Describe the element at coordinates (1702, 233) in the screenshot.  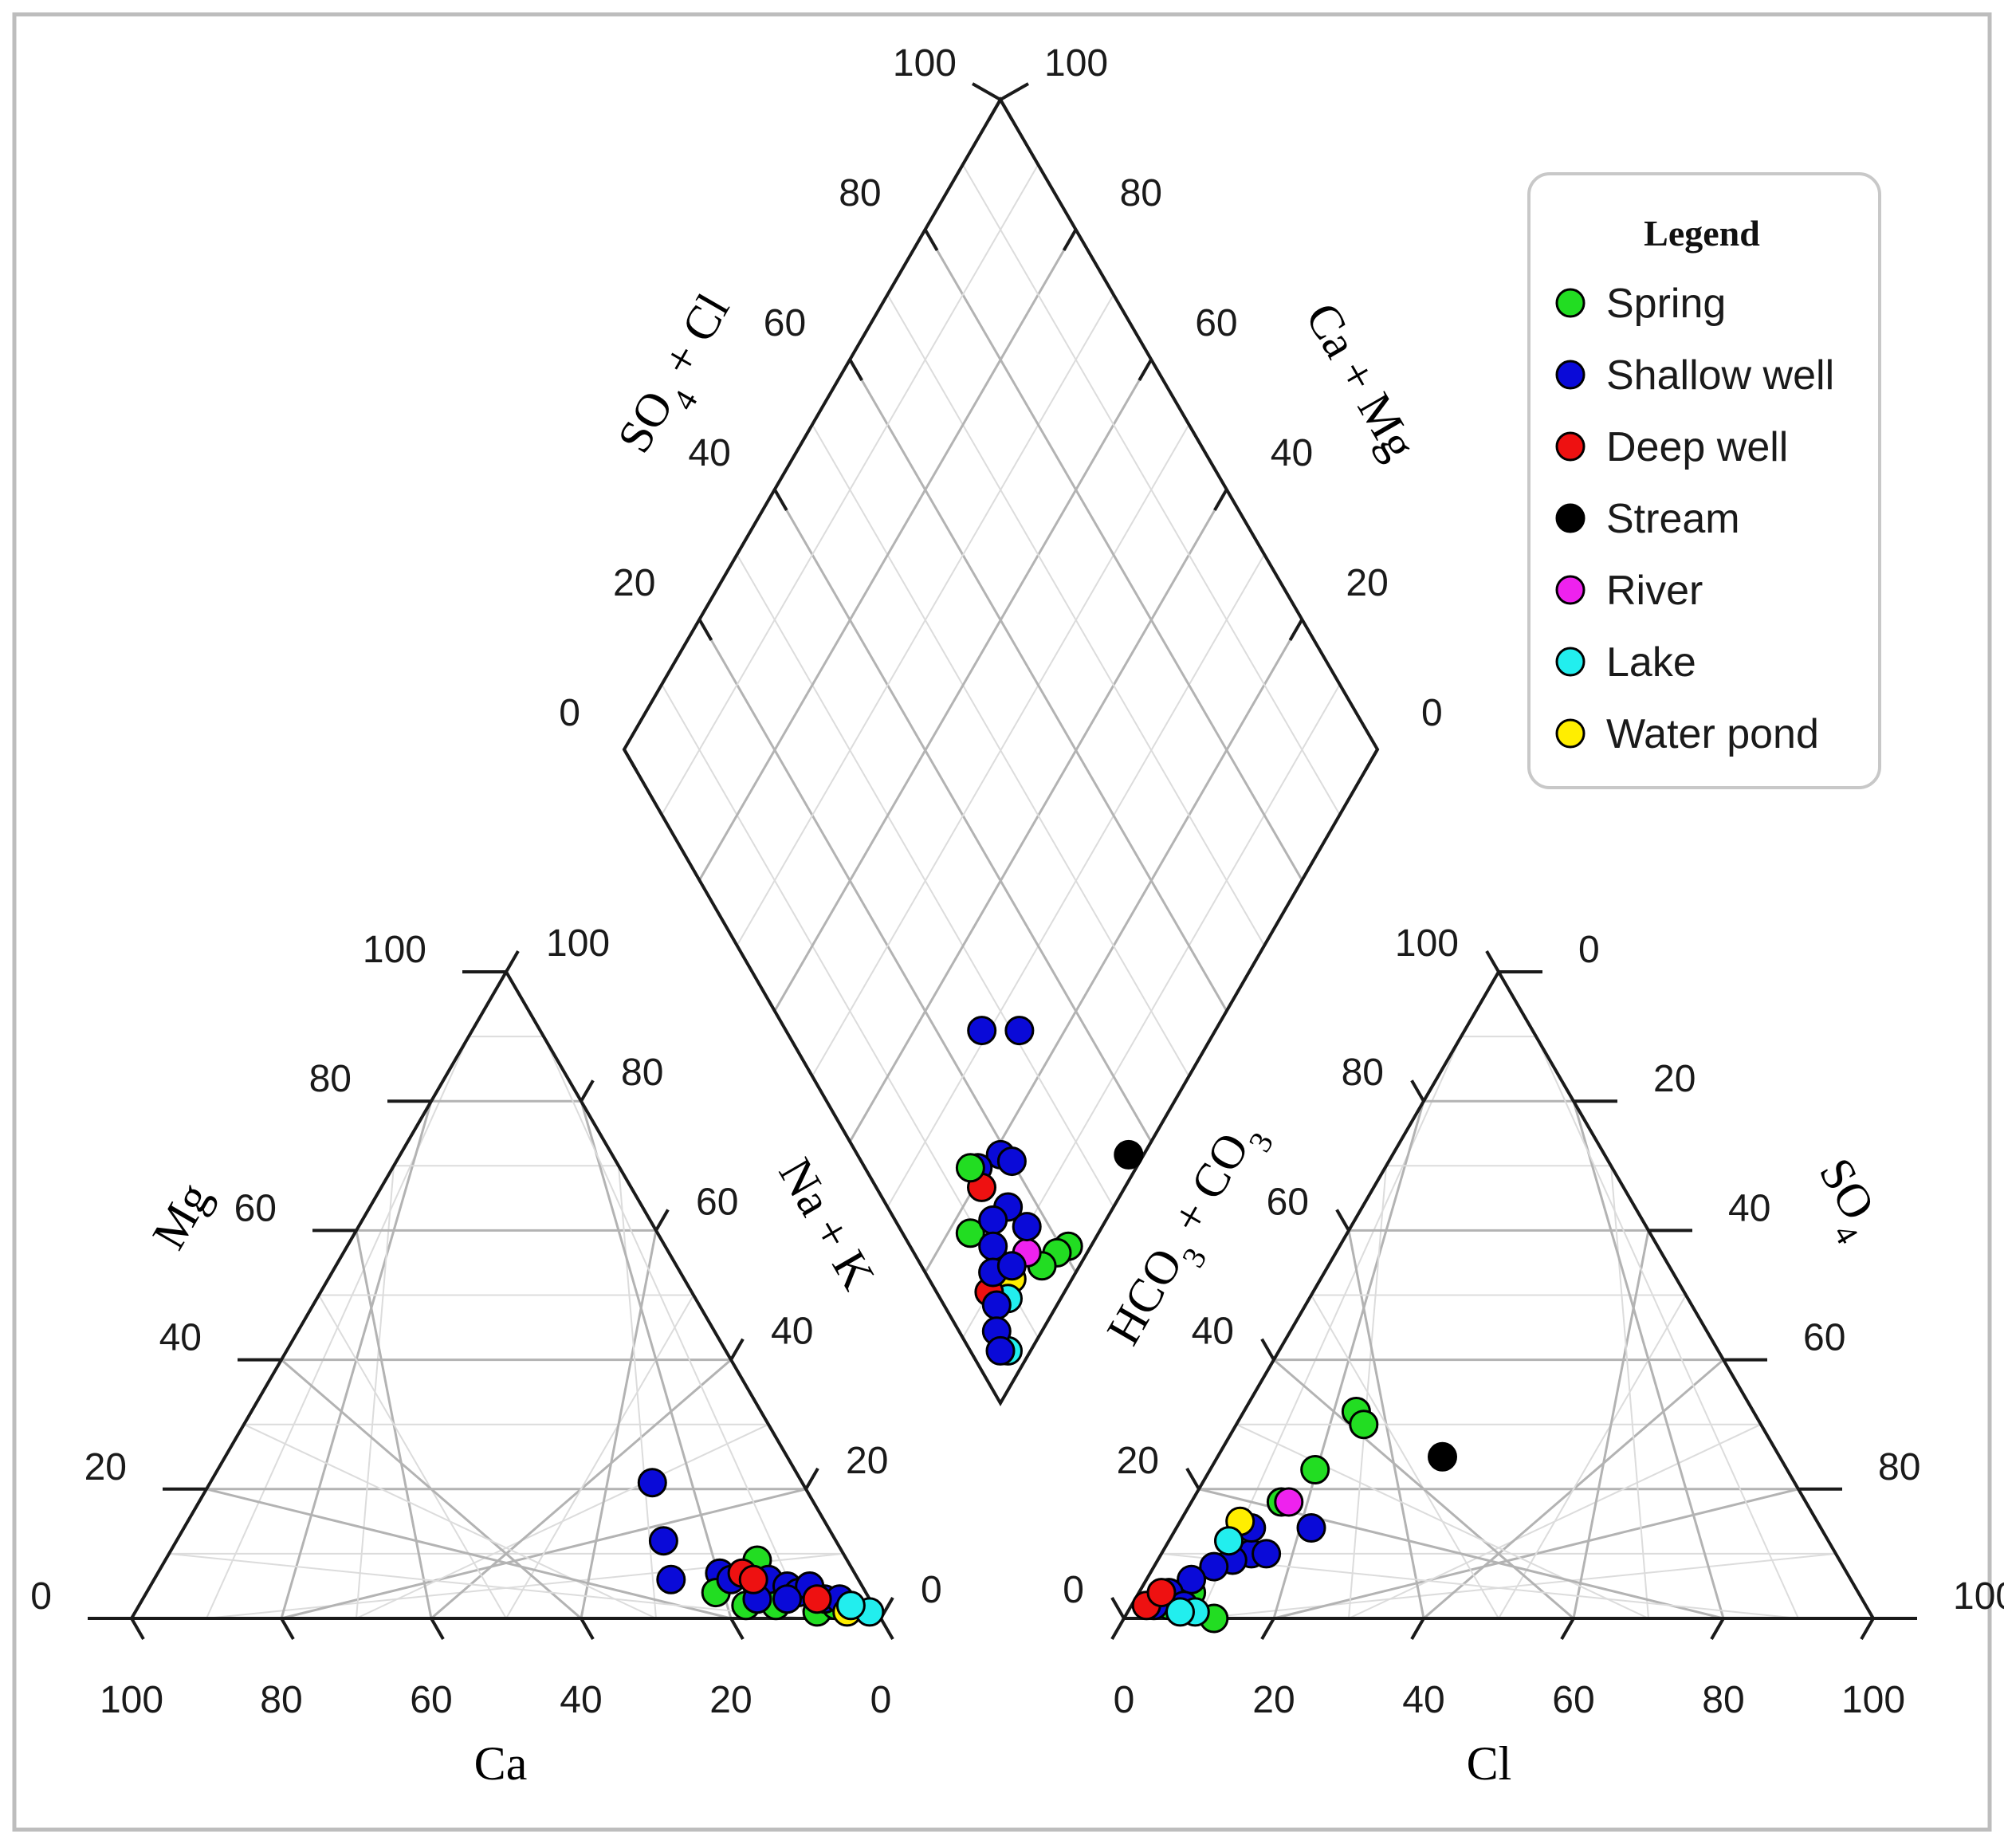
I see `legend-title: Legend` at that location.